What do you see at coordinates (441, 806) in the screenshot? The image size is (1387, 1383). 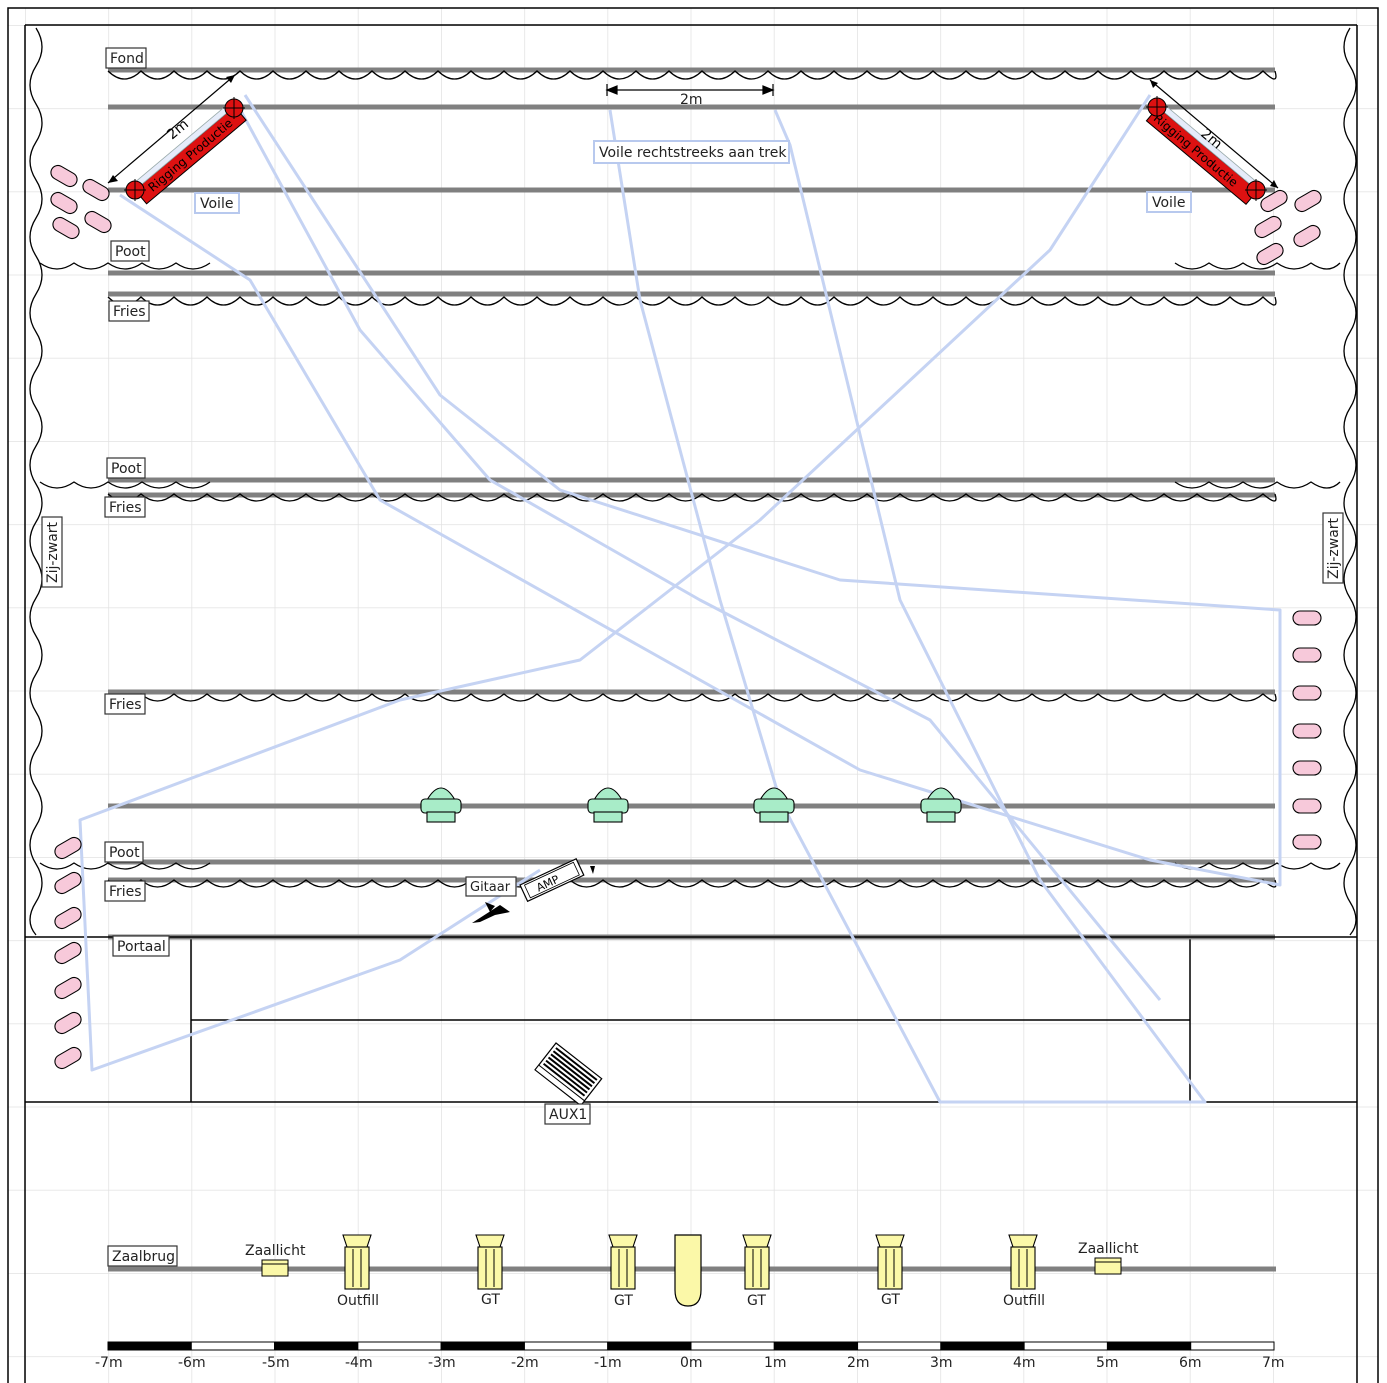 I see `green-fixture-body` at bounding box center [441, 806].